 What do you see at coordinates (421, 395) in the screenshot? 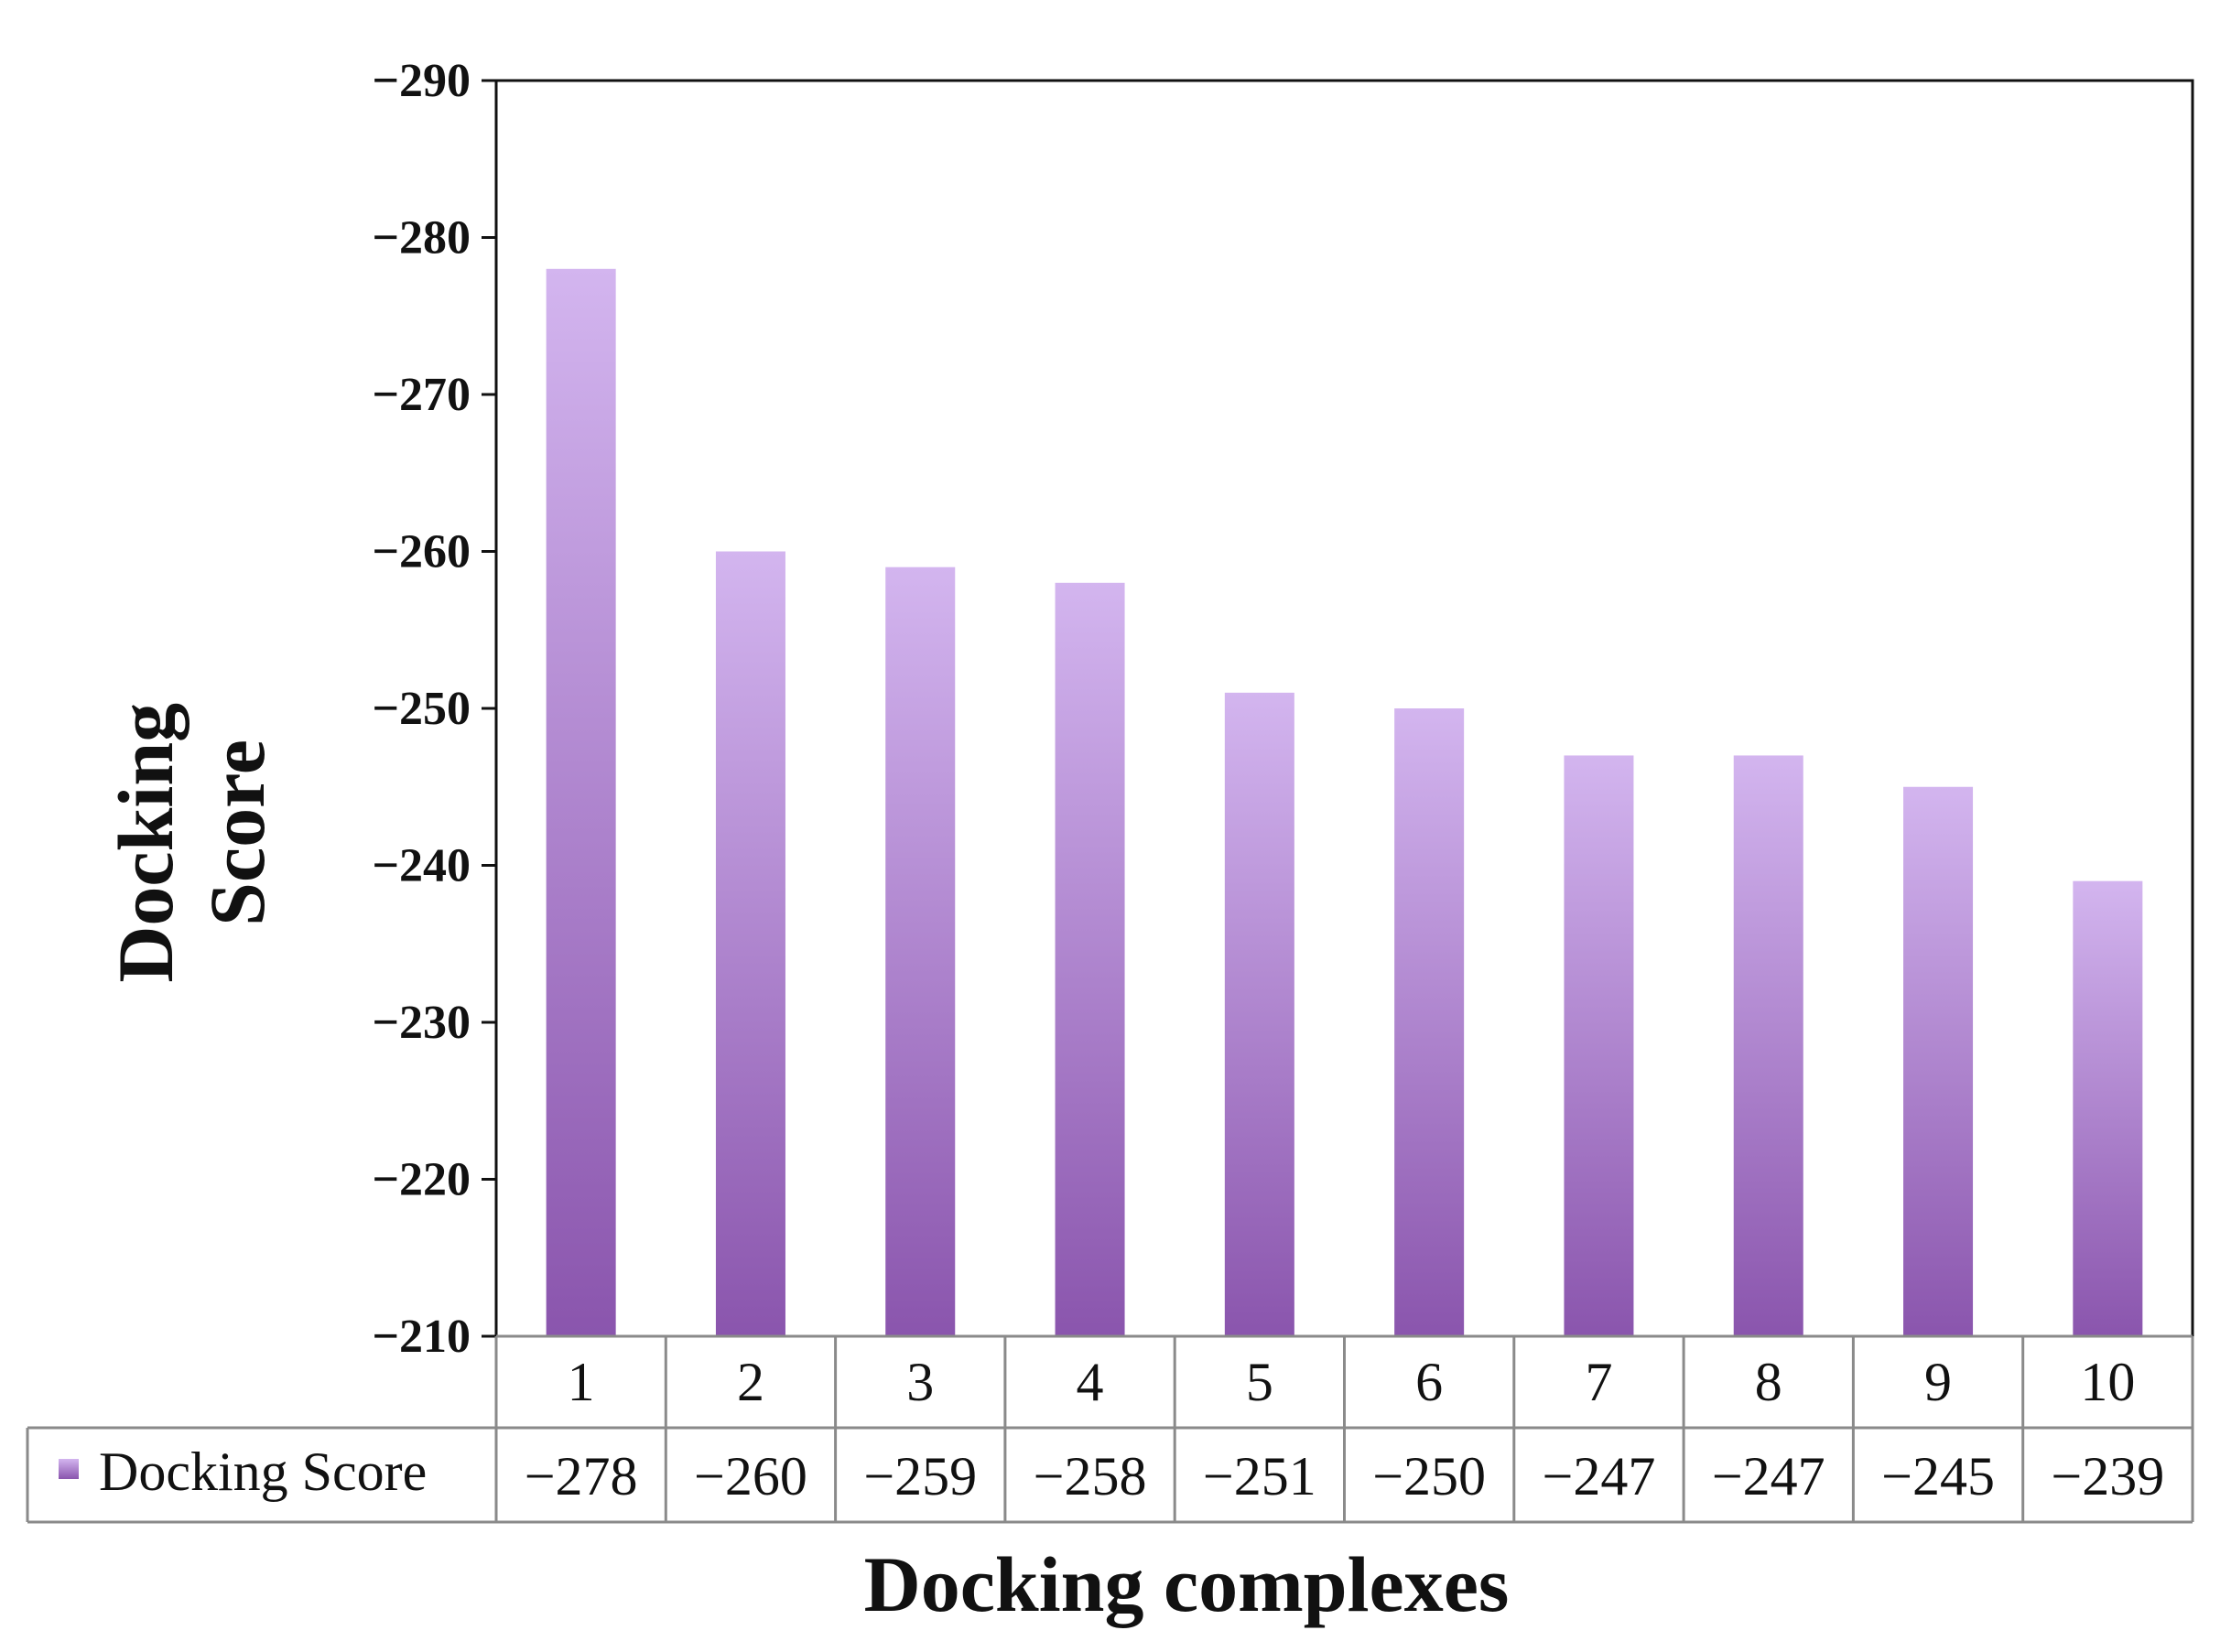
I see `y-tick-label: −270` at bounding box center [421, 395].